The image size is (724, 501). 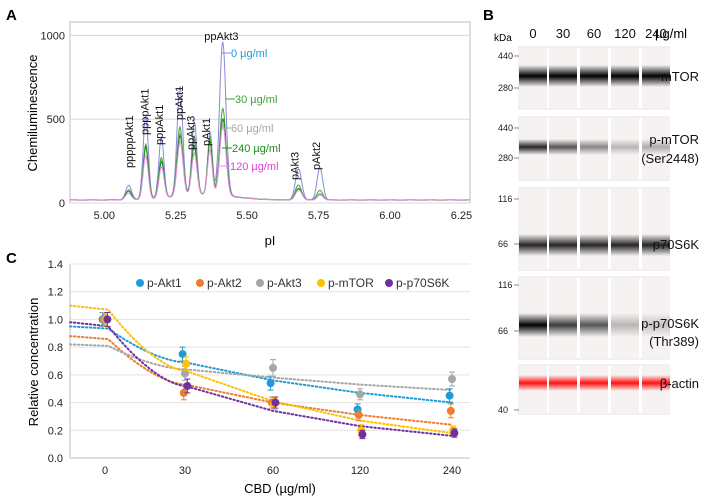 I want to click on chart-a-dose-label: 240 µg/ml, so click(x=256, y=149).